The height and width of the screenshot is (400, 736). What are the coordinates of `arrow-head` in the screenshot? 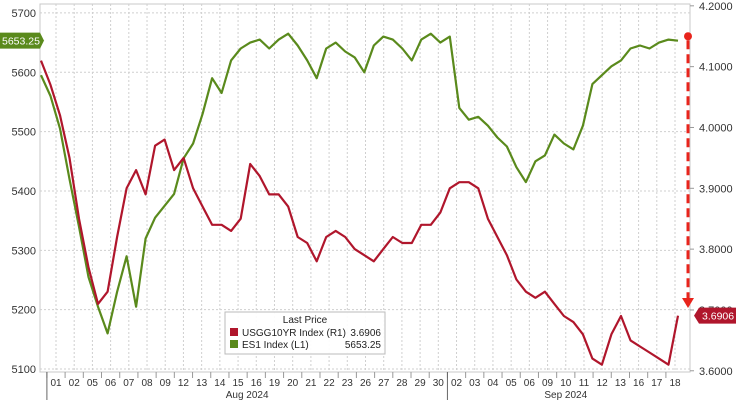 It's located at (688, 302).